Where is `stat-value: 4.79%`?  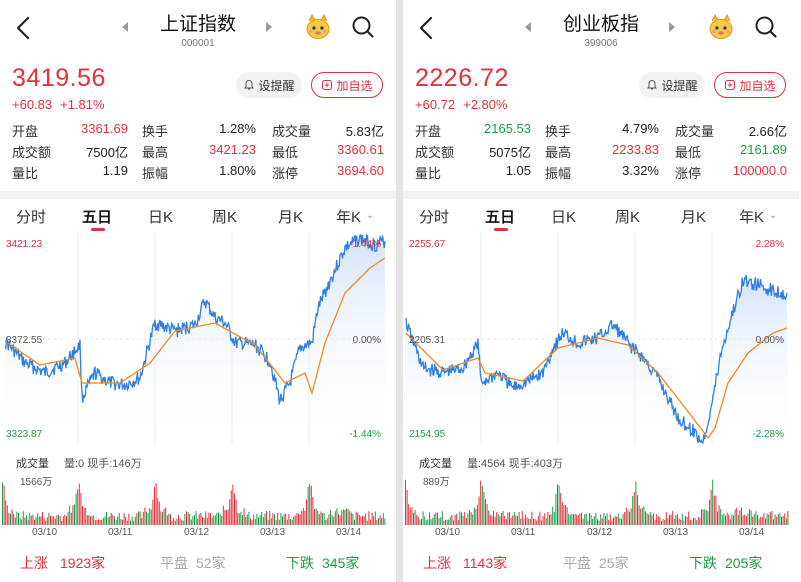
stat-value: 4.79% is located at coordinates (640, 128).